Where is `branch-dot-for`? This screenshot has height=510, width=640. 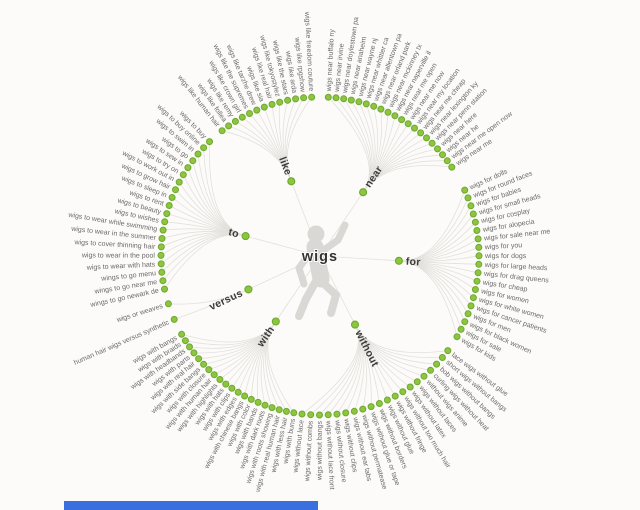 branch-dot-for is located at coordinates (398, 260).